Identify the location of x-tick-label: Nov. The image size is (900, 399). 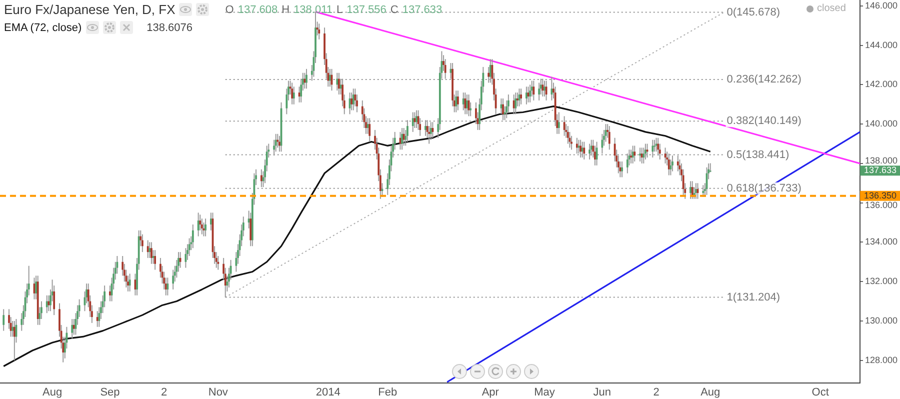
(218, 392).